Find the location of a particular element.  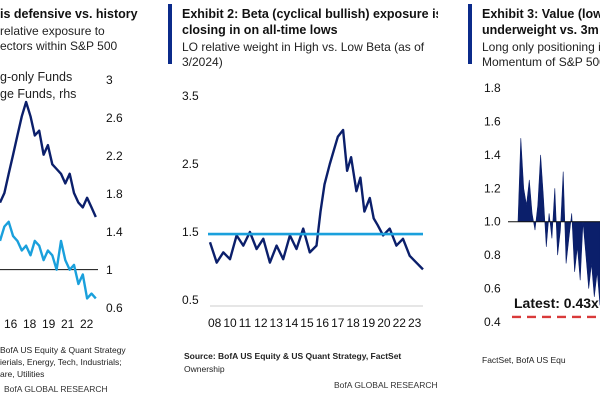

y-tick-label: 1.5 is located at coordinates (190, 232).